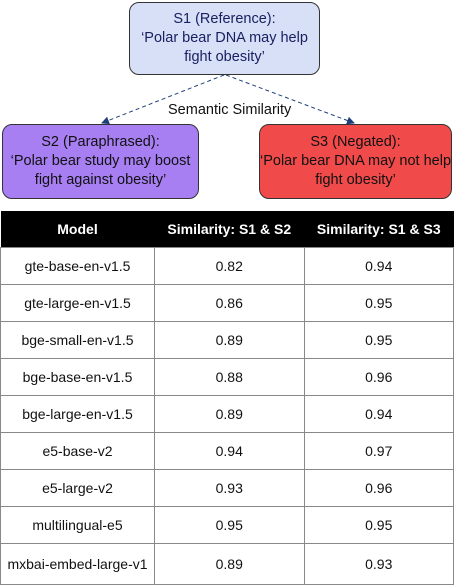  I want to click on table-row: e5-large-v2 0.93 0.96, so click(227, 488).